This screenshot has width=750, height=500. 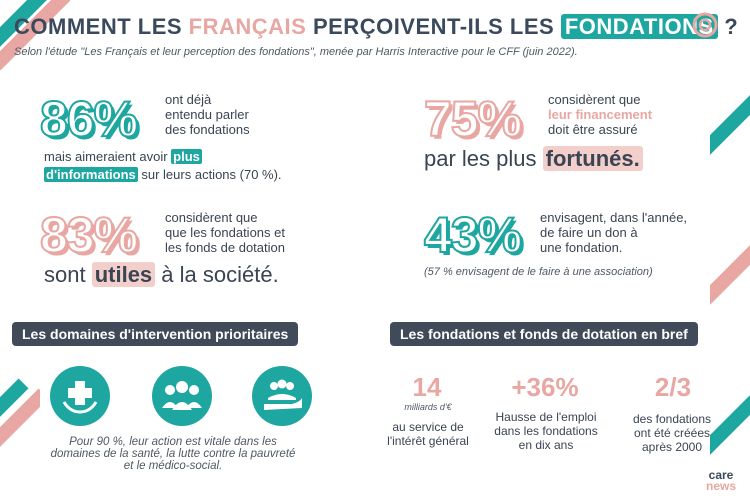 What do you see at coordinates (161, 274) in the screenshot?
I see `stat-83-large: sont utiles à la société.` at bounding box center [161, 274].